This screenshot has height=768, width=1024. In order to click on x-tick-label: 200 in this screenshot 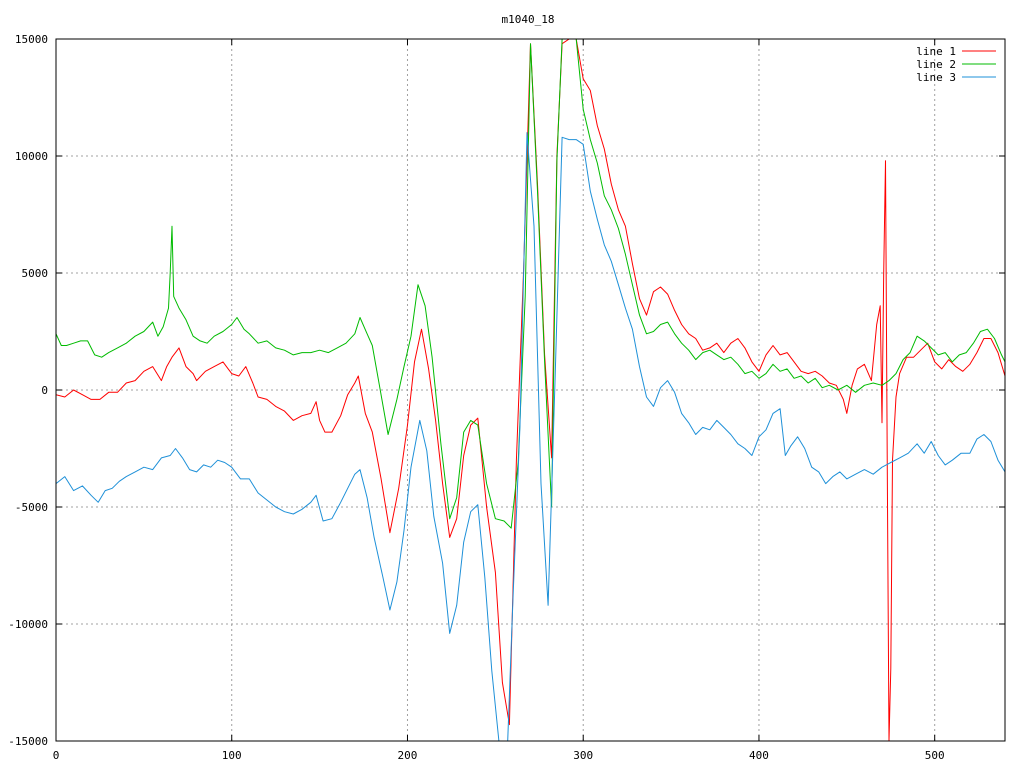, I will do `click(408, 755)`.